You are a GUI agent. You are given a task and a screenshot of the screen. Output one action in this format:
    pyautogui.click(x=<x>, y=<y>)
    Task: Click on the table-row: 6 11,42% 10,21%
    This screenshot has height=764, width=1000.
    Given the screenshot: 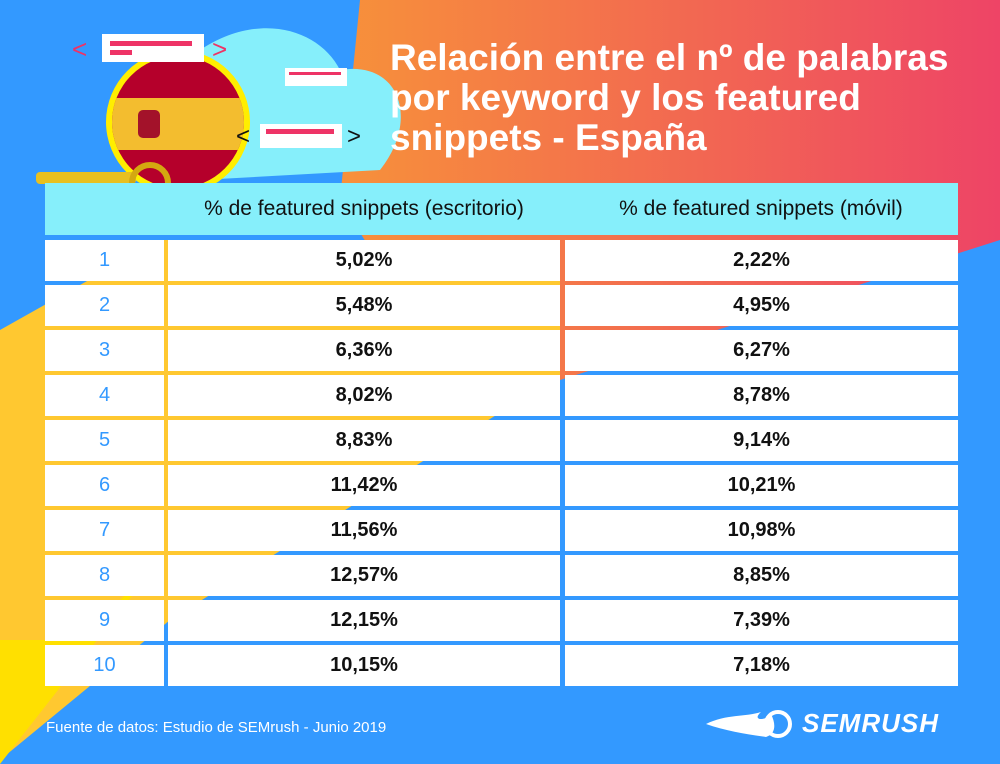 What is the action you would take?
    pyautogui.click(x=501, y=485)
    